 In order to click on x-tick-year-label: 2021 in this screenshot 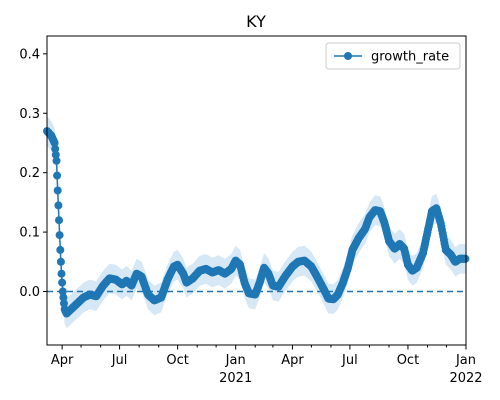, I will do `click(235, 378)`.